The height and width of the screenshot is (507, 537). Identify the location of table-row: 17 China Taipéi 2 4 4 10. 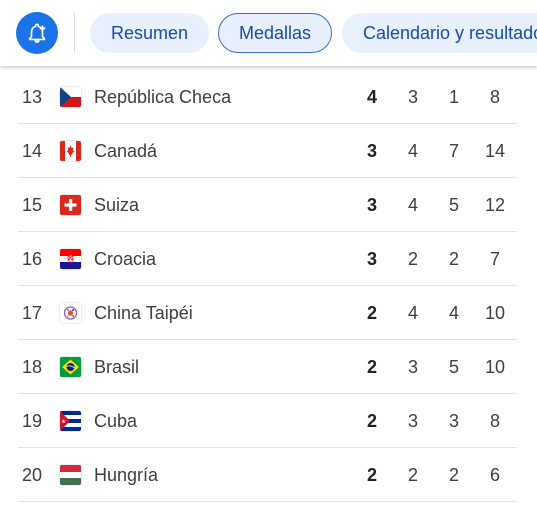
(268, 313).